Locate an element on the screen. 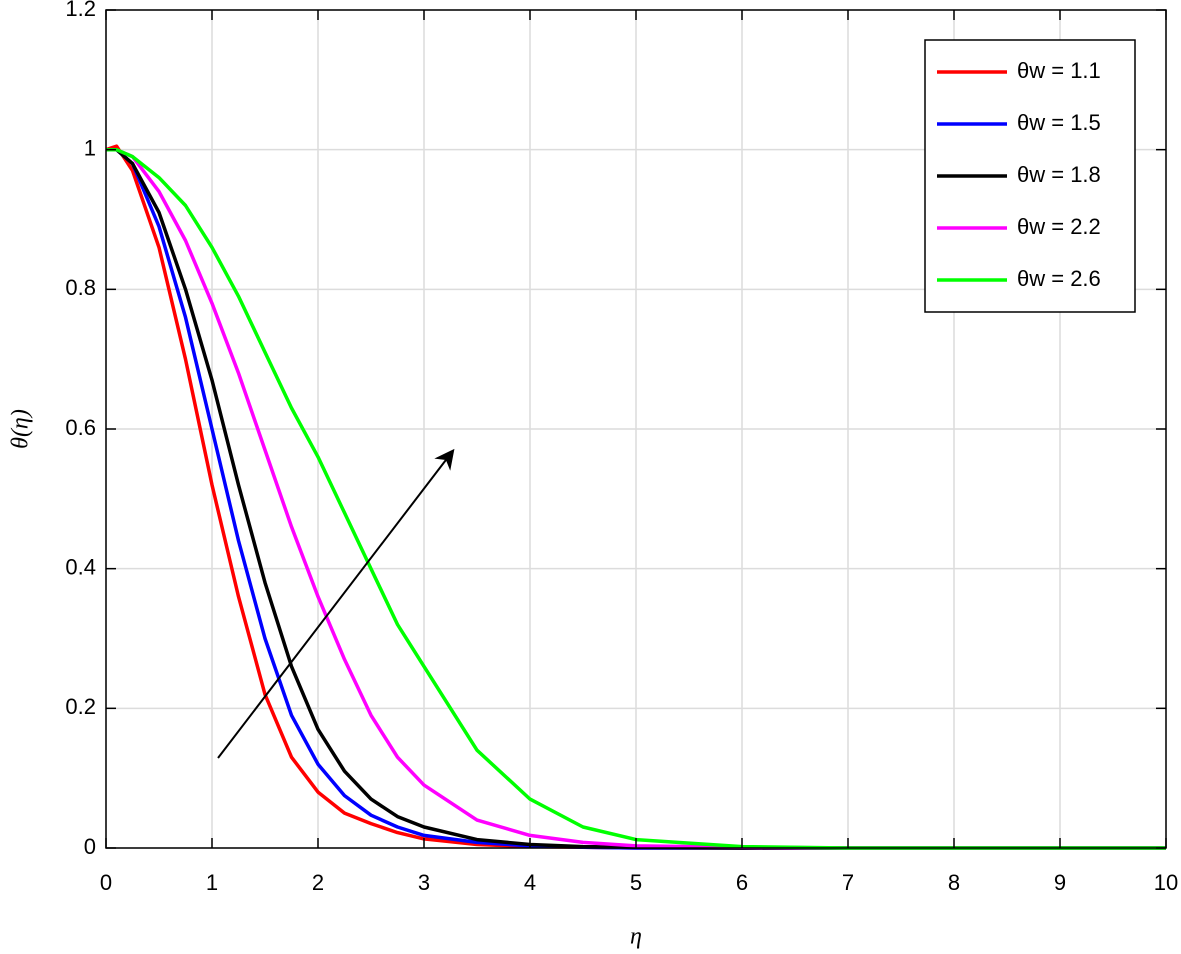  y-axis-label: θ(η) is located at coordinates (21, 429).